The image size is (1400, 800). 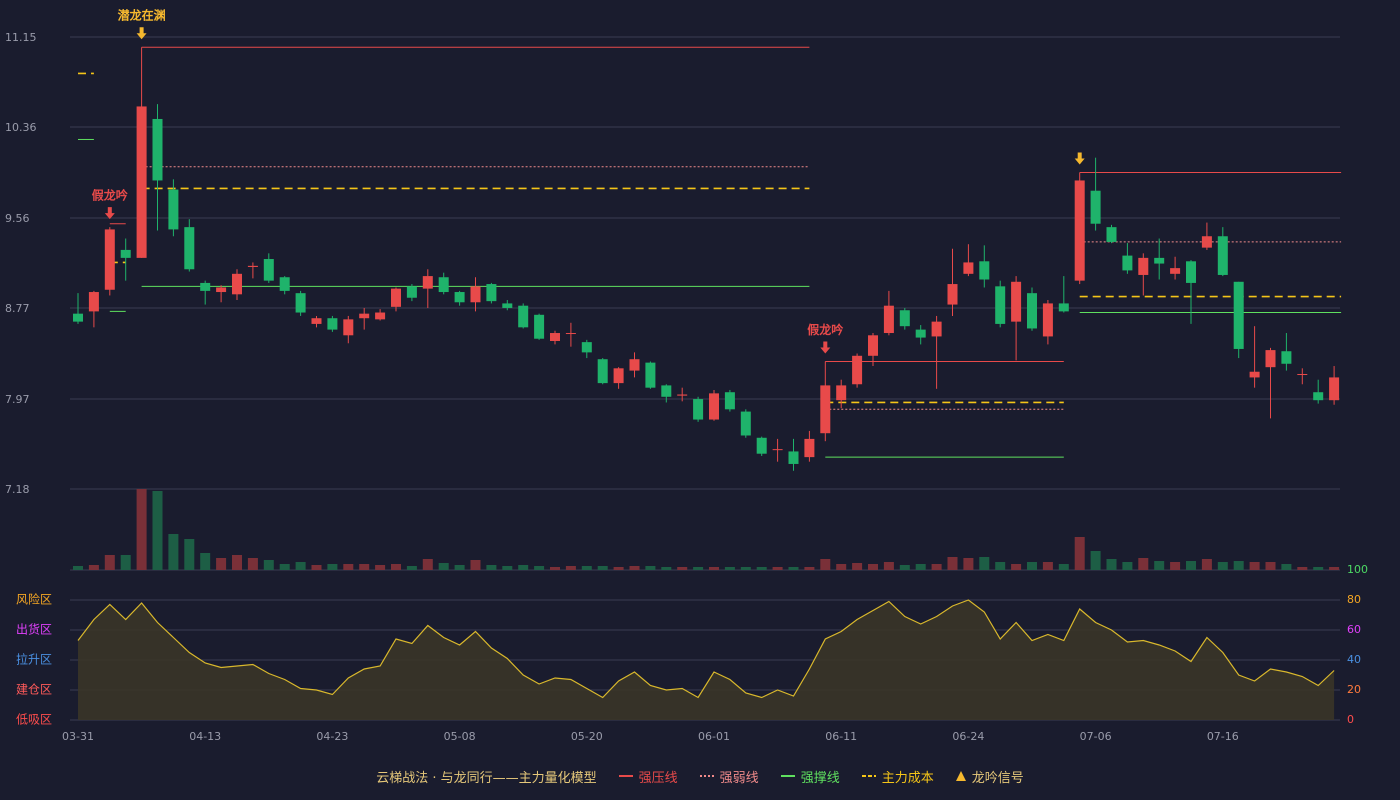 What do you see at coordinates (820, 778) in the screenshot?
I see `legend-label: 强撑线` at bounding box center [820, 778].